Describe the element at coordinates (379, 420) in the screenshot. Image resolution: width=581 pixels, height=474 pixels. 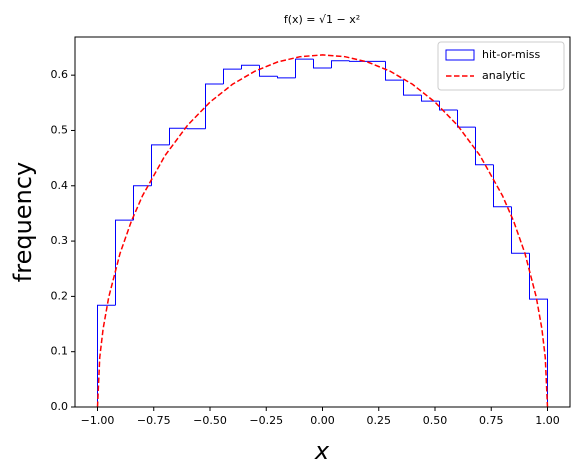
I see `x-tick-label: 0.25` at that location.